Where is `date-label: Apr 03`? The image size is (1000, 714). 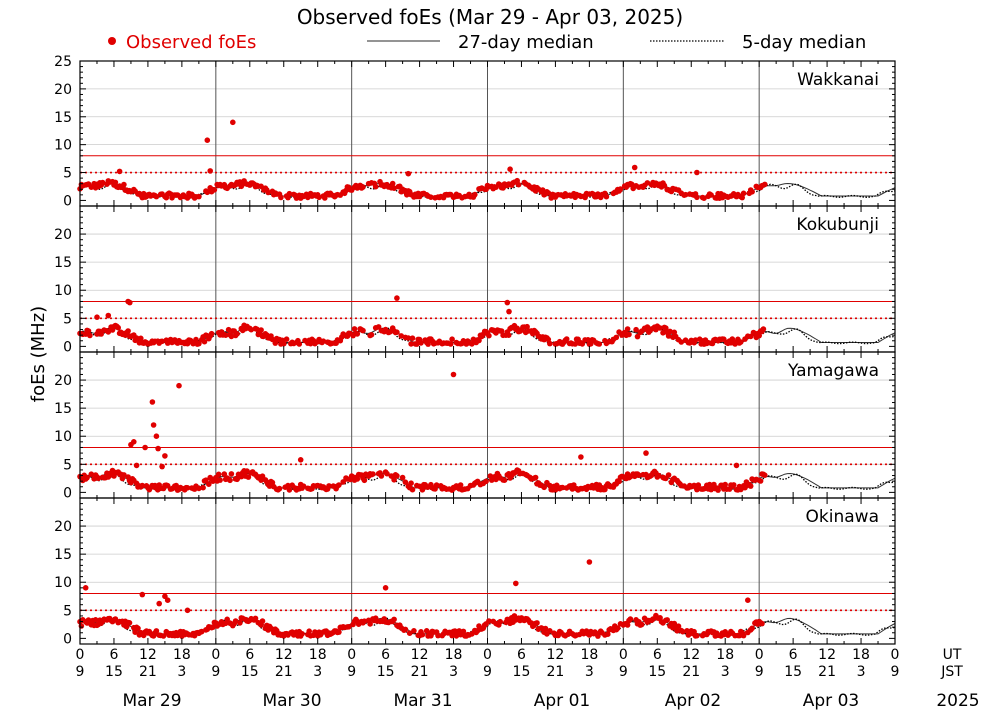
date-label: Apr 03 is located at coordinates (831, 701).